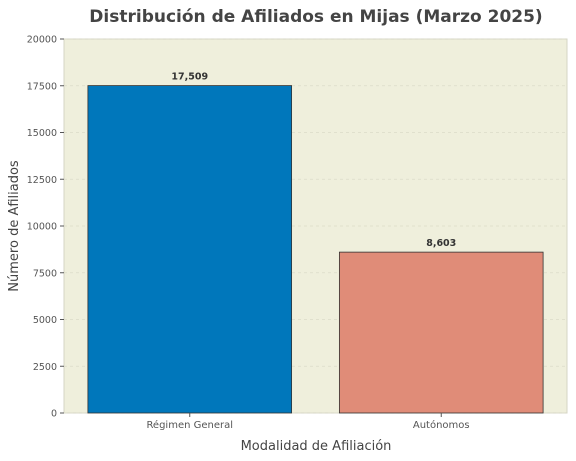 This screenshot has height=461, width=576. Describe the element at coordinates (42, 40) in the screenshot. I see `y-tick-label: 20000` at that location.